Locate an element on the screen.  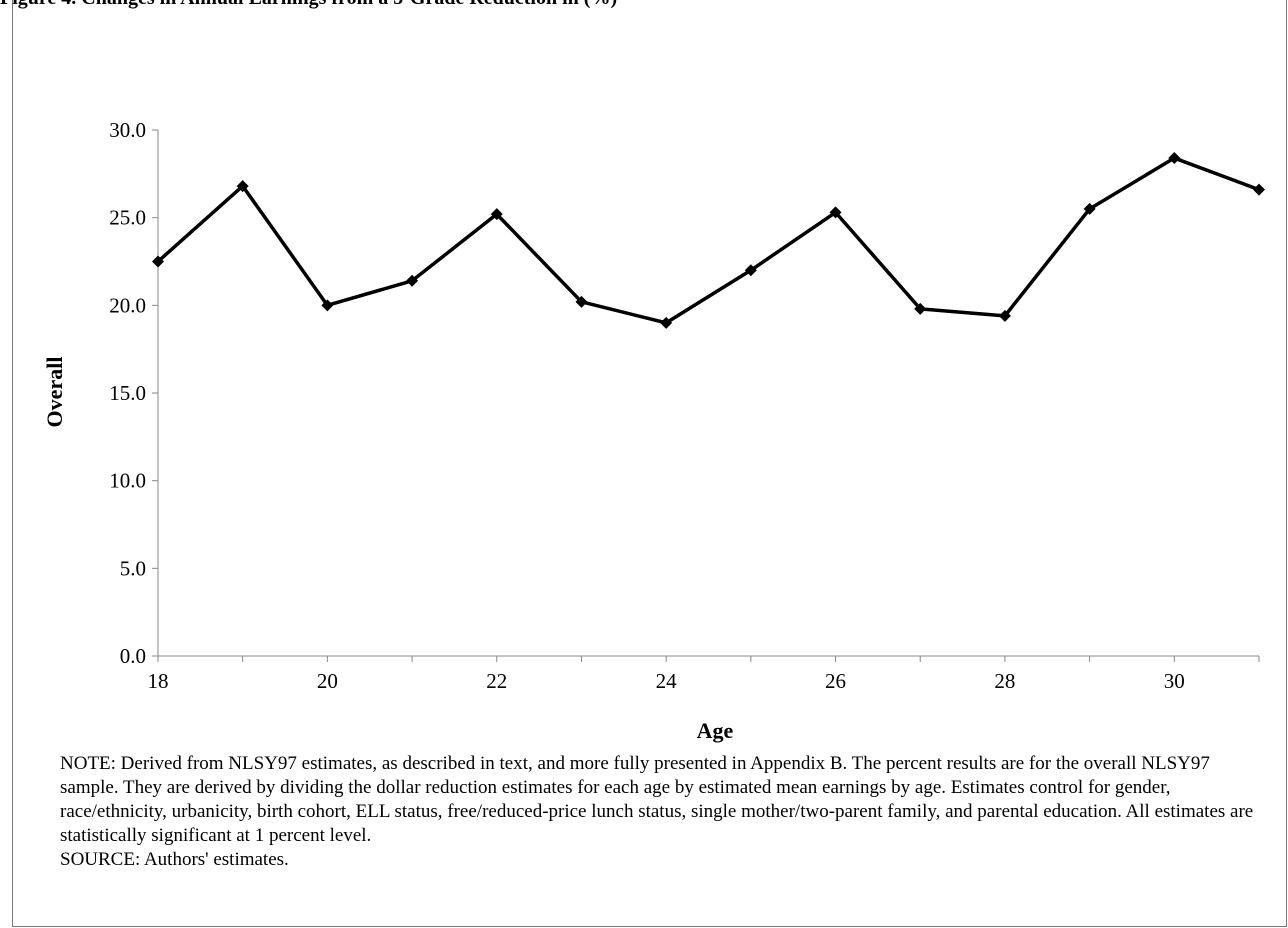
x-tick-label: 22 is located at coordinates (496, 681).